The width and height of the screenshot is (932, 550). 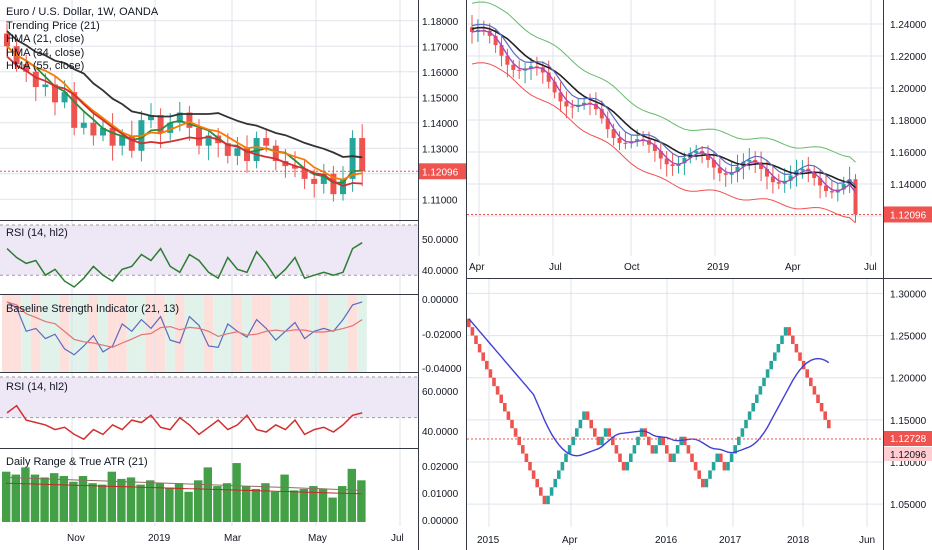 What do you see at coordinates (209, 397) in the screenshot?
I see `rsi-band` at bounding box center [209, 397].